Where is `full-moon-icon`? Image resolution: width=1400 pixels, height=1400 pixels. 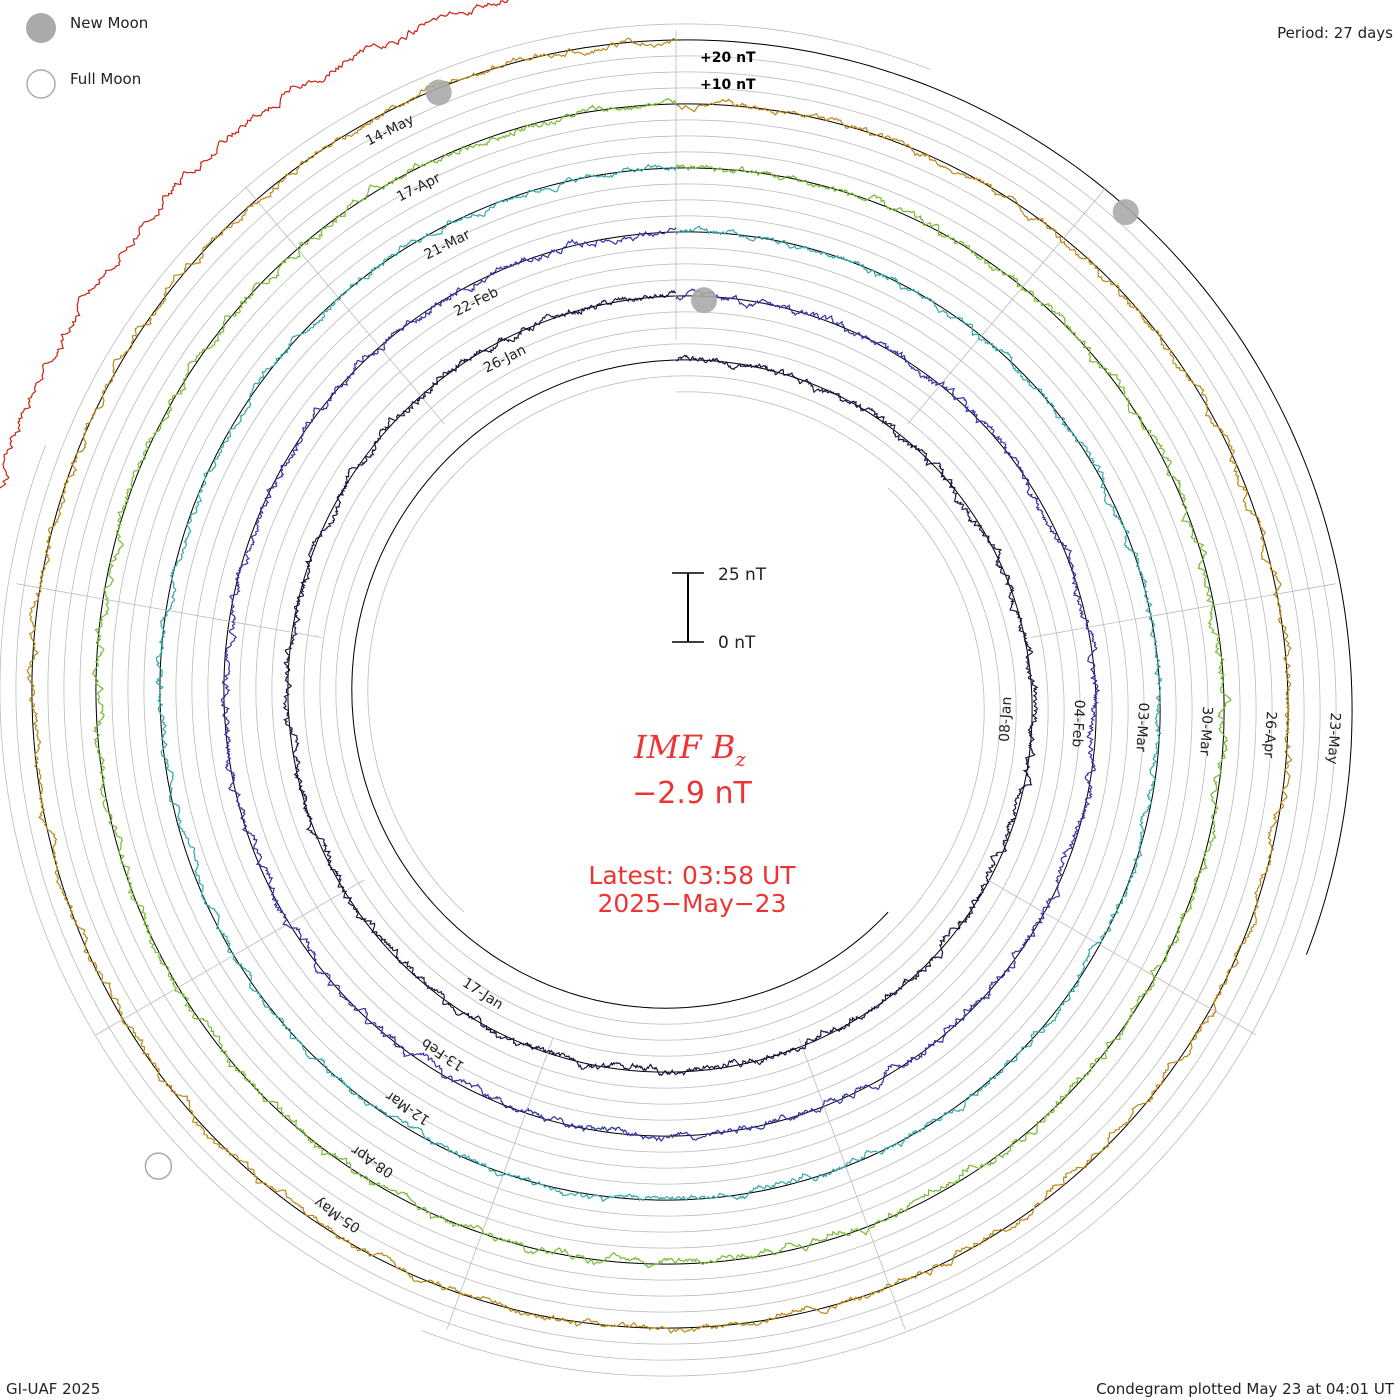 full-moon-icon is located at coordinates (41, 84).